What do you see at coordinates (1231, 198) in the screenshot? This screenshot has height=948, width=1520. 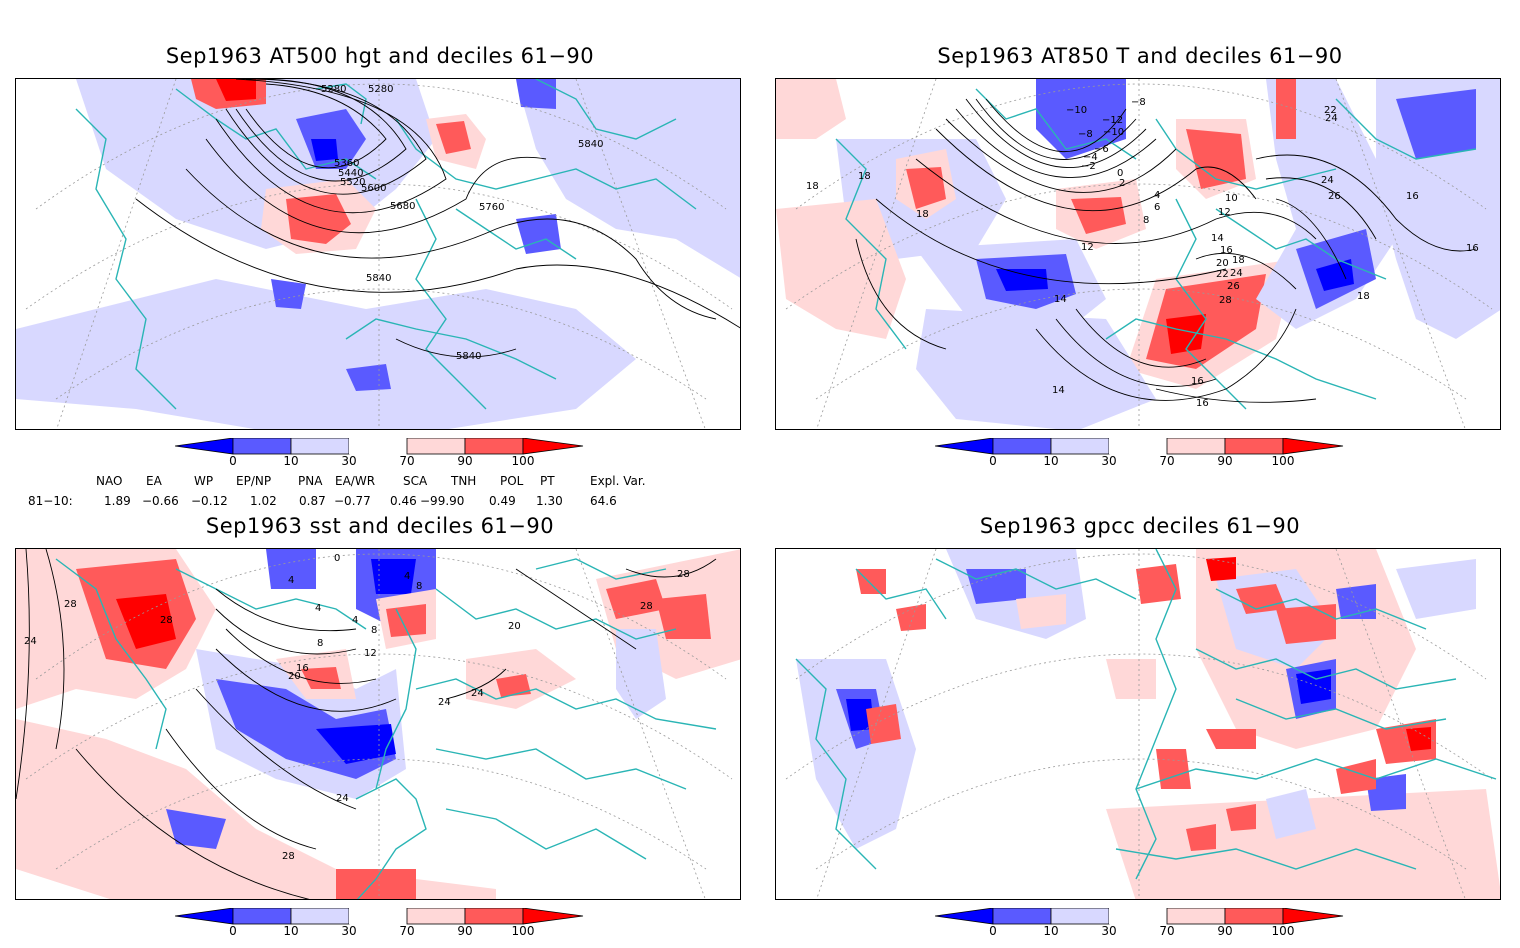 I see `contour-label: 10` at bounding box center [1231, 198].